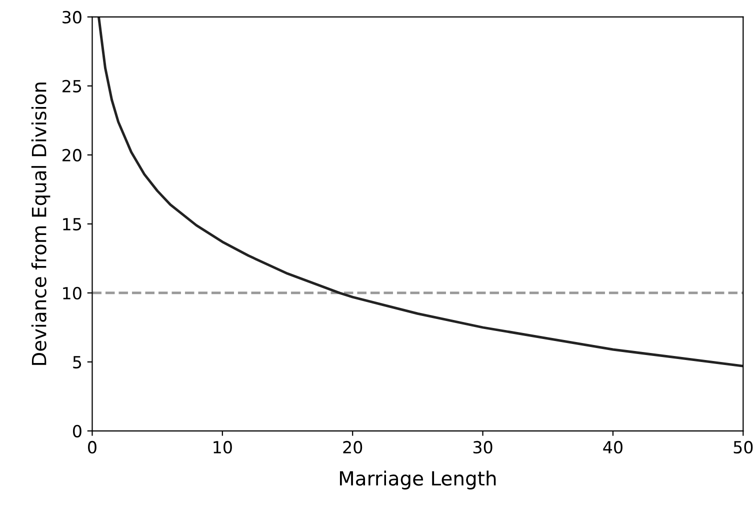 The width and height of the screenshot is (756, 513). I want to click on x-tick-label: 10, so click(223, 447).